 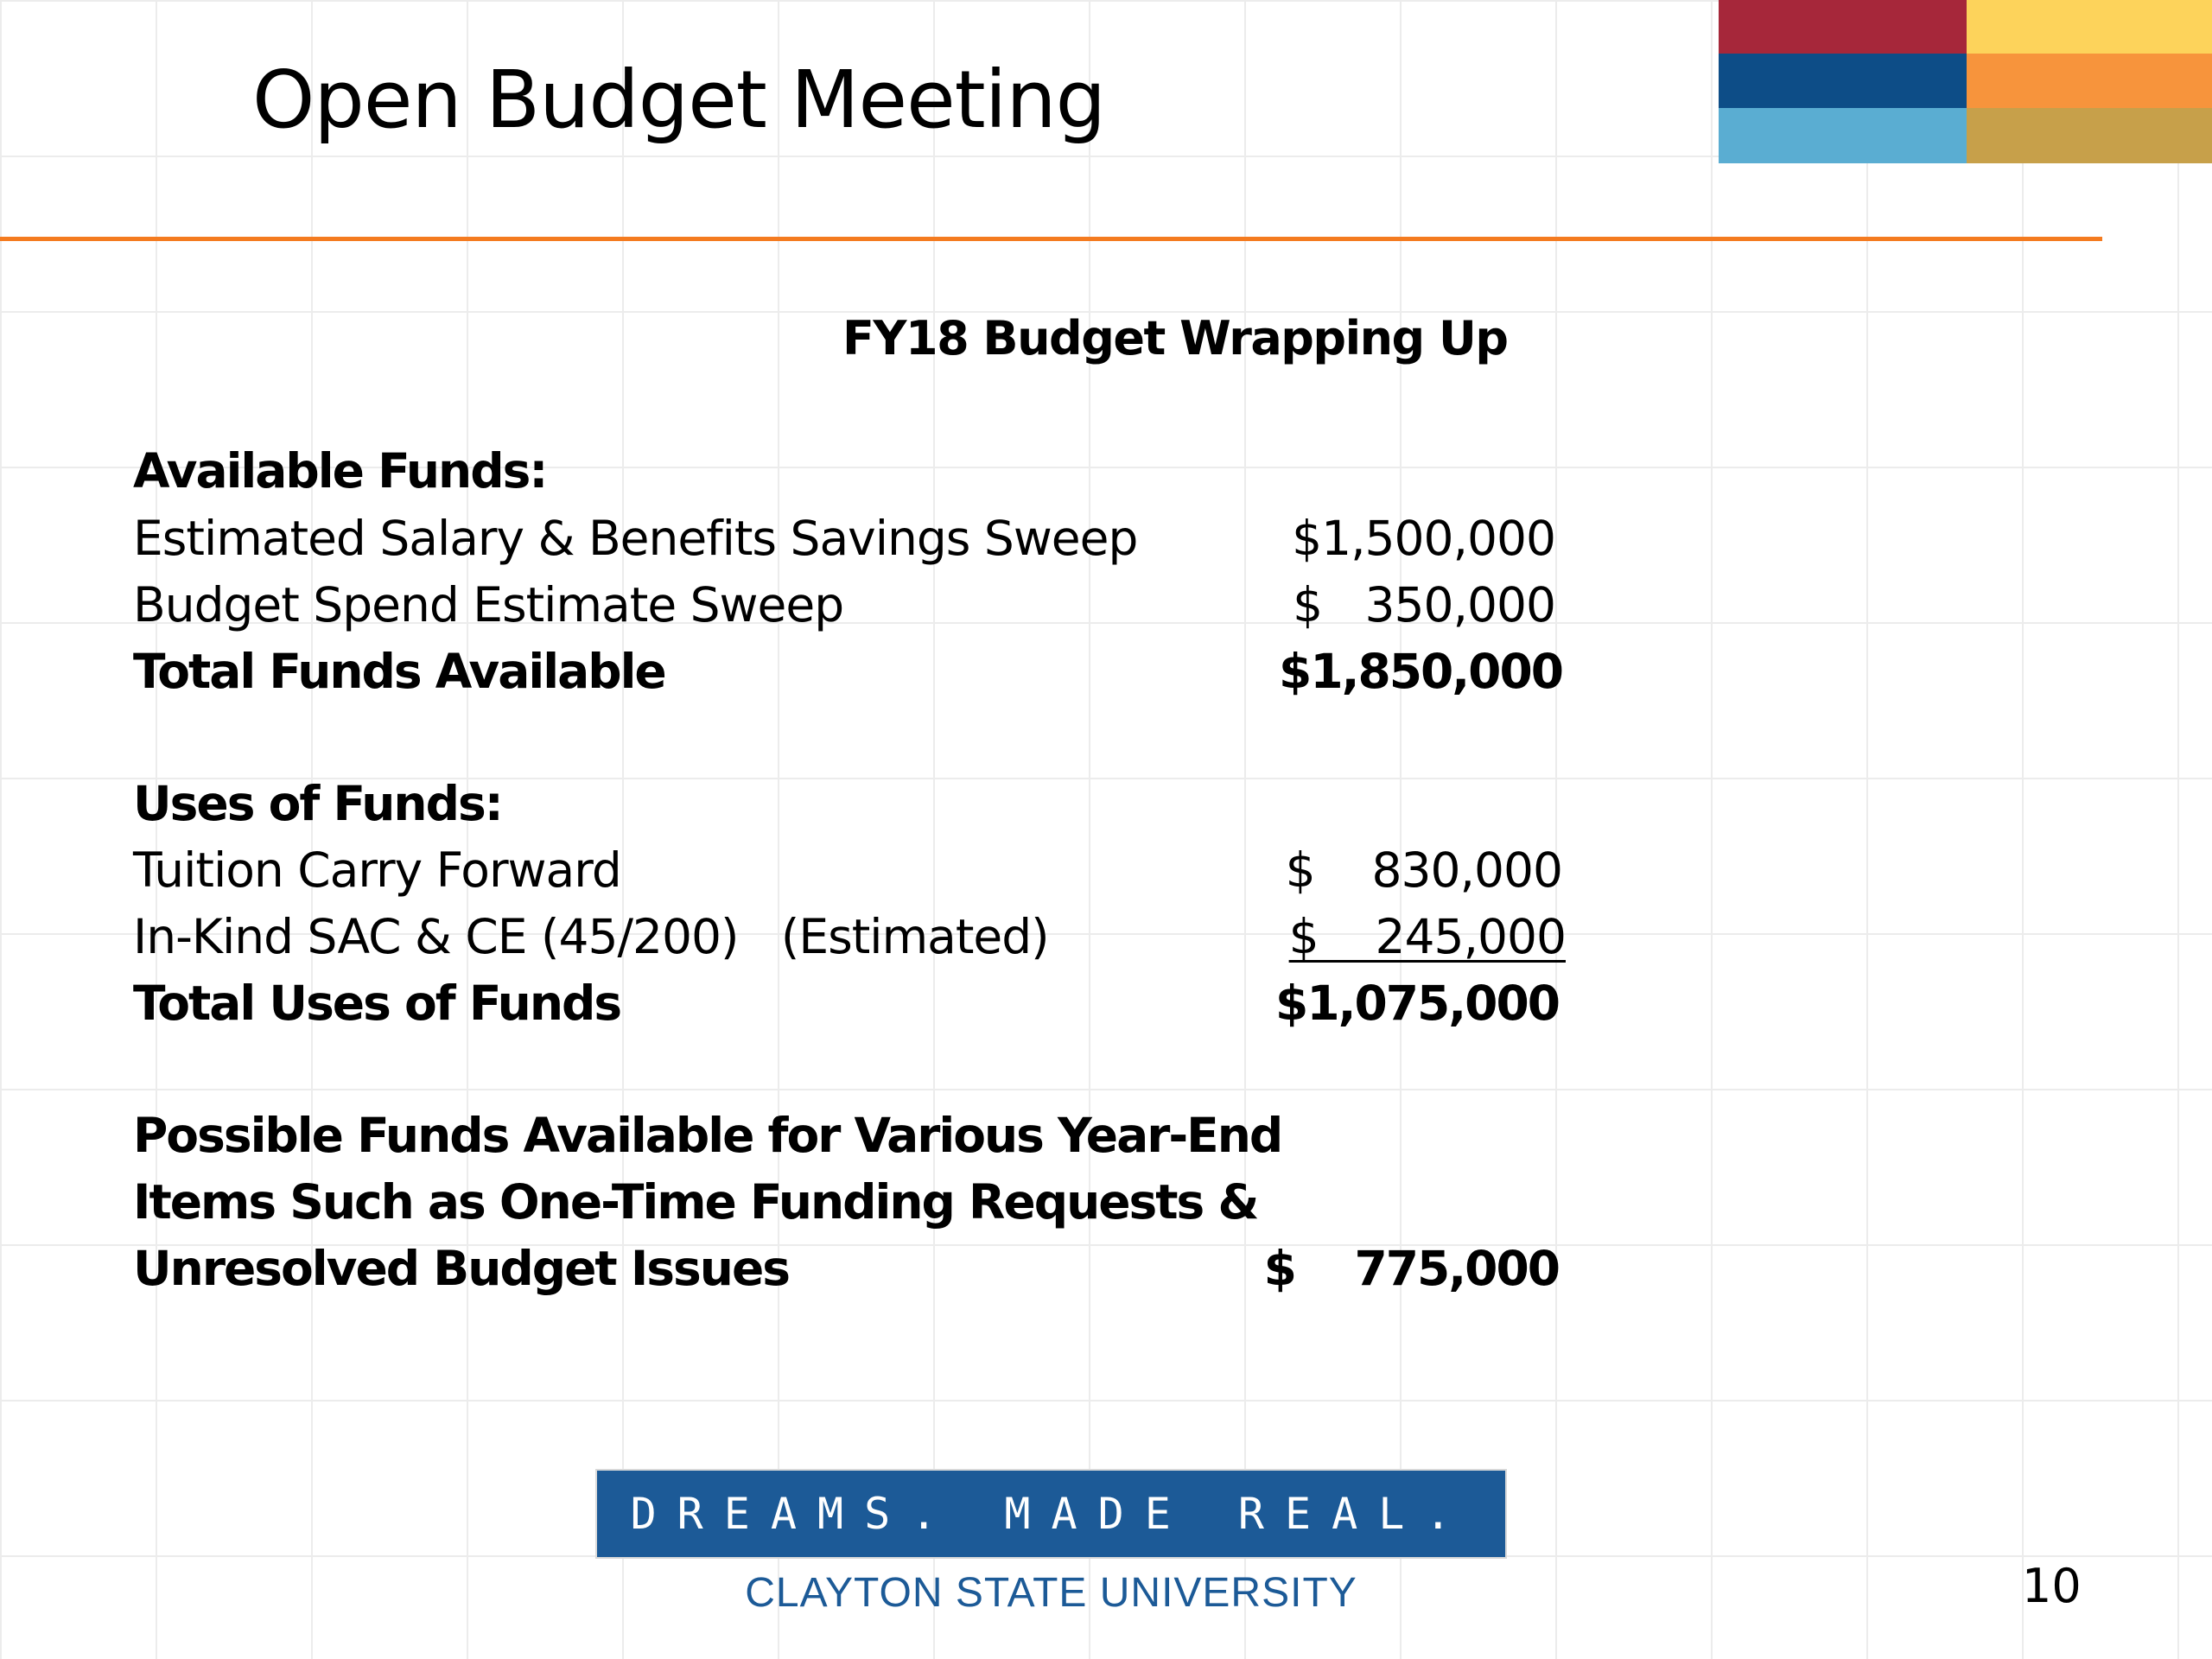 I want to click on total-uses-of-funds-amount: $1,075,000, so click(x=1417, y=1003).